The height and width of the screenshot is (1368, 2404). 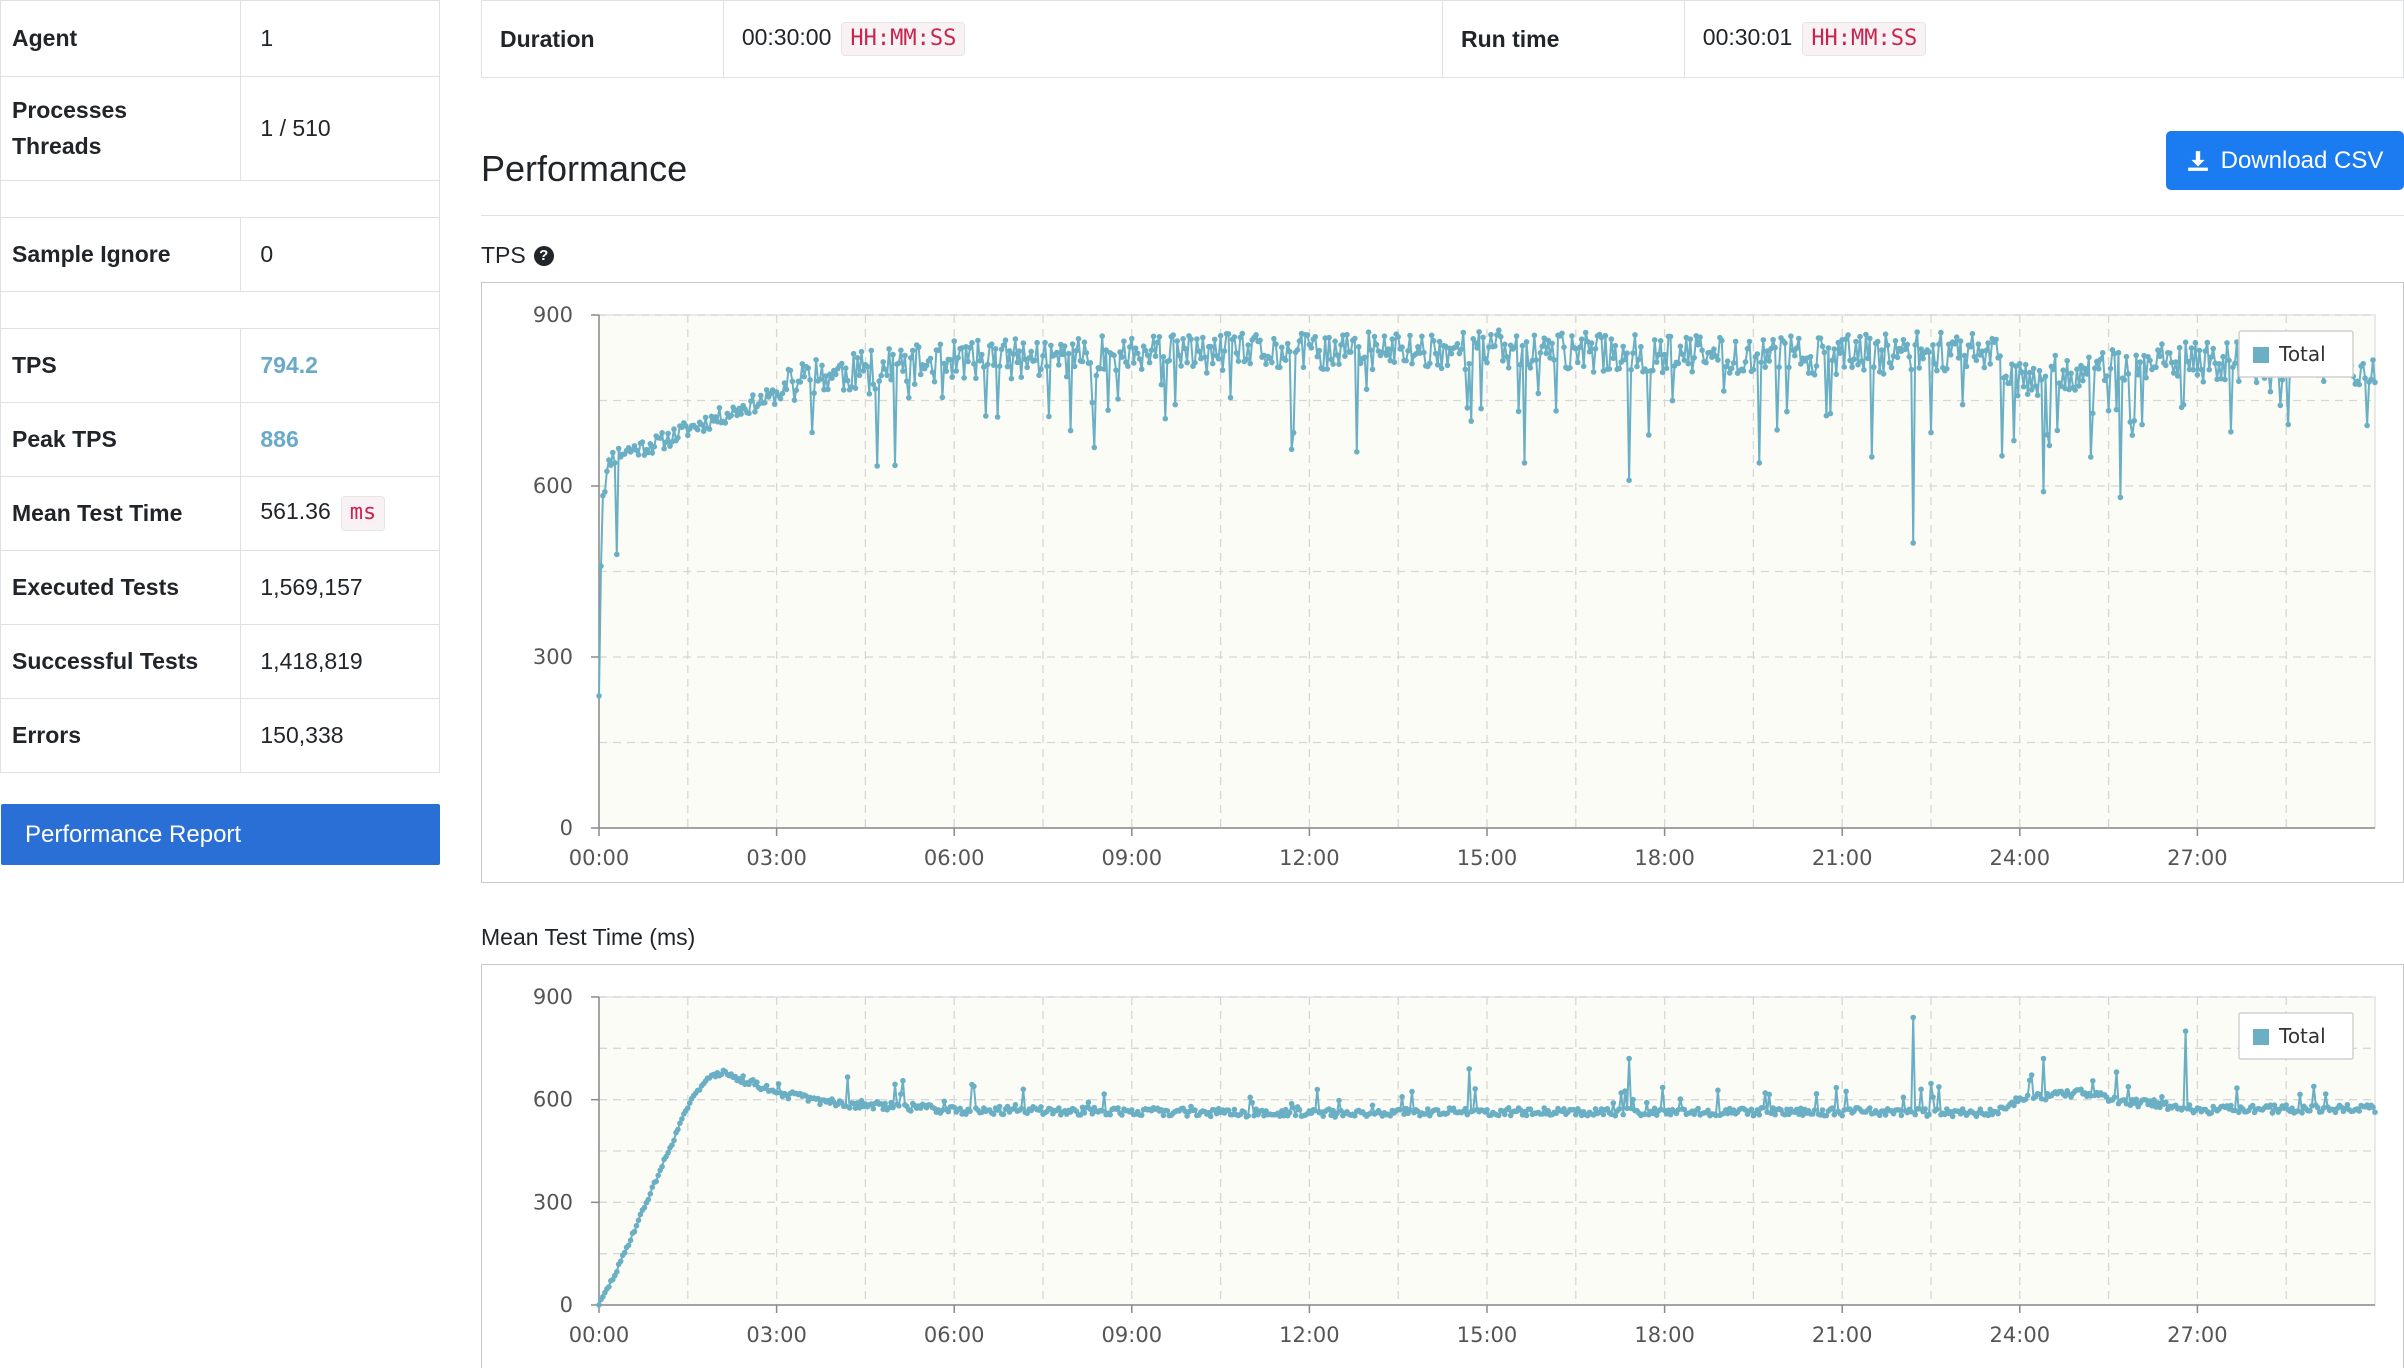 What do you see at coordinates (1864, 39) in the screenshot?
I see `runtime-format-badge: HH:MM:SS` at bounding box center [1864, 39].